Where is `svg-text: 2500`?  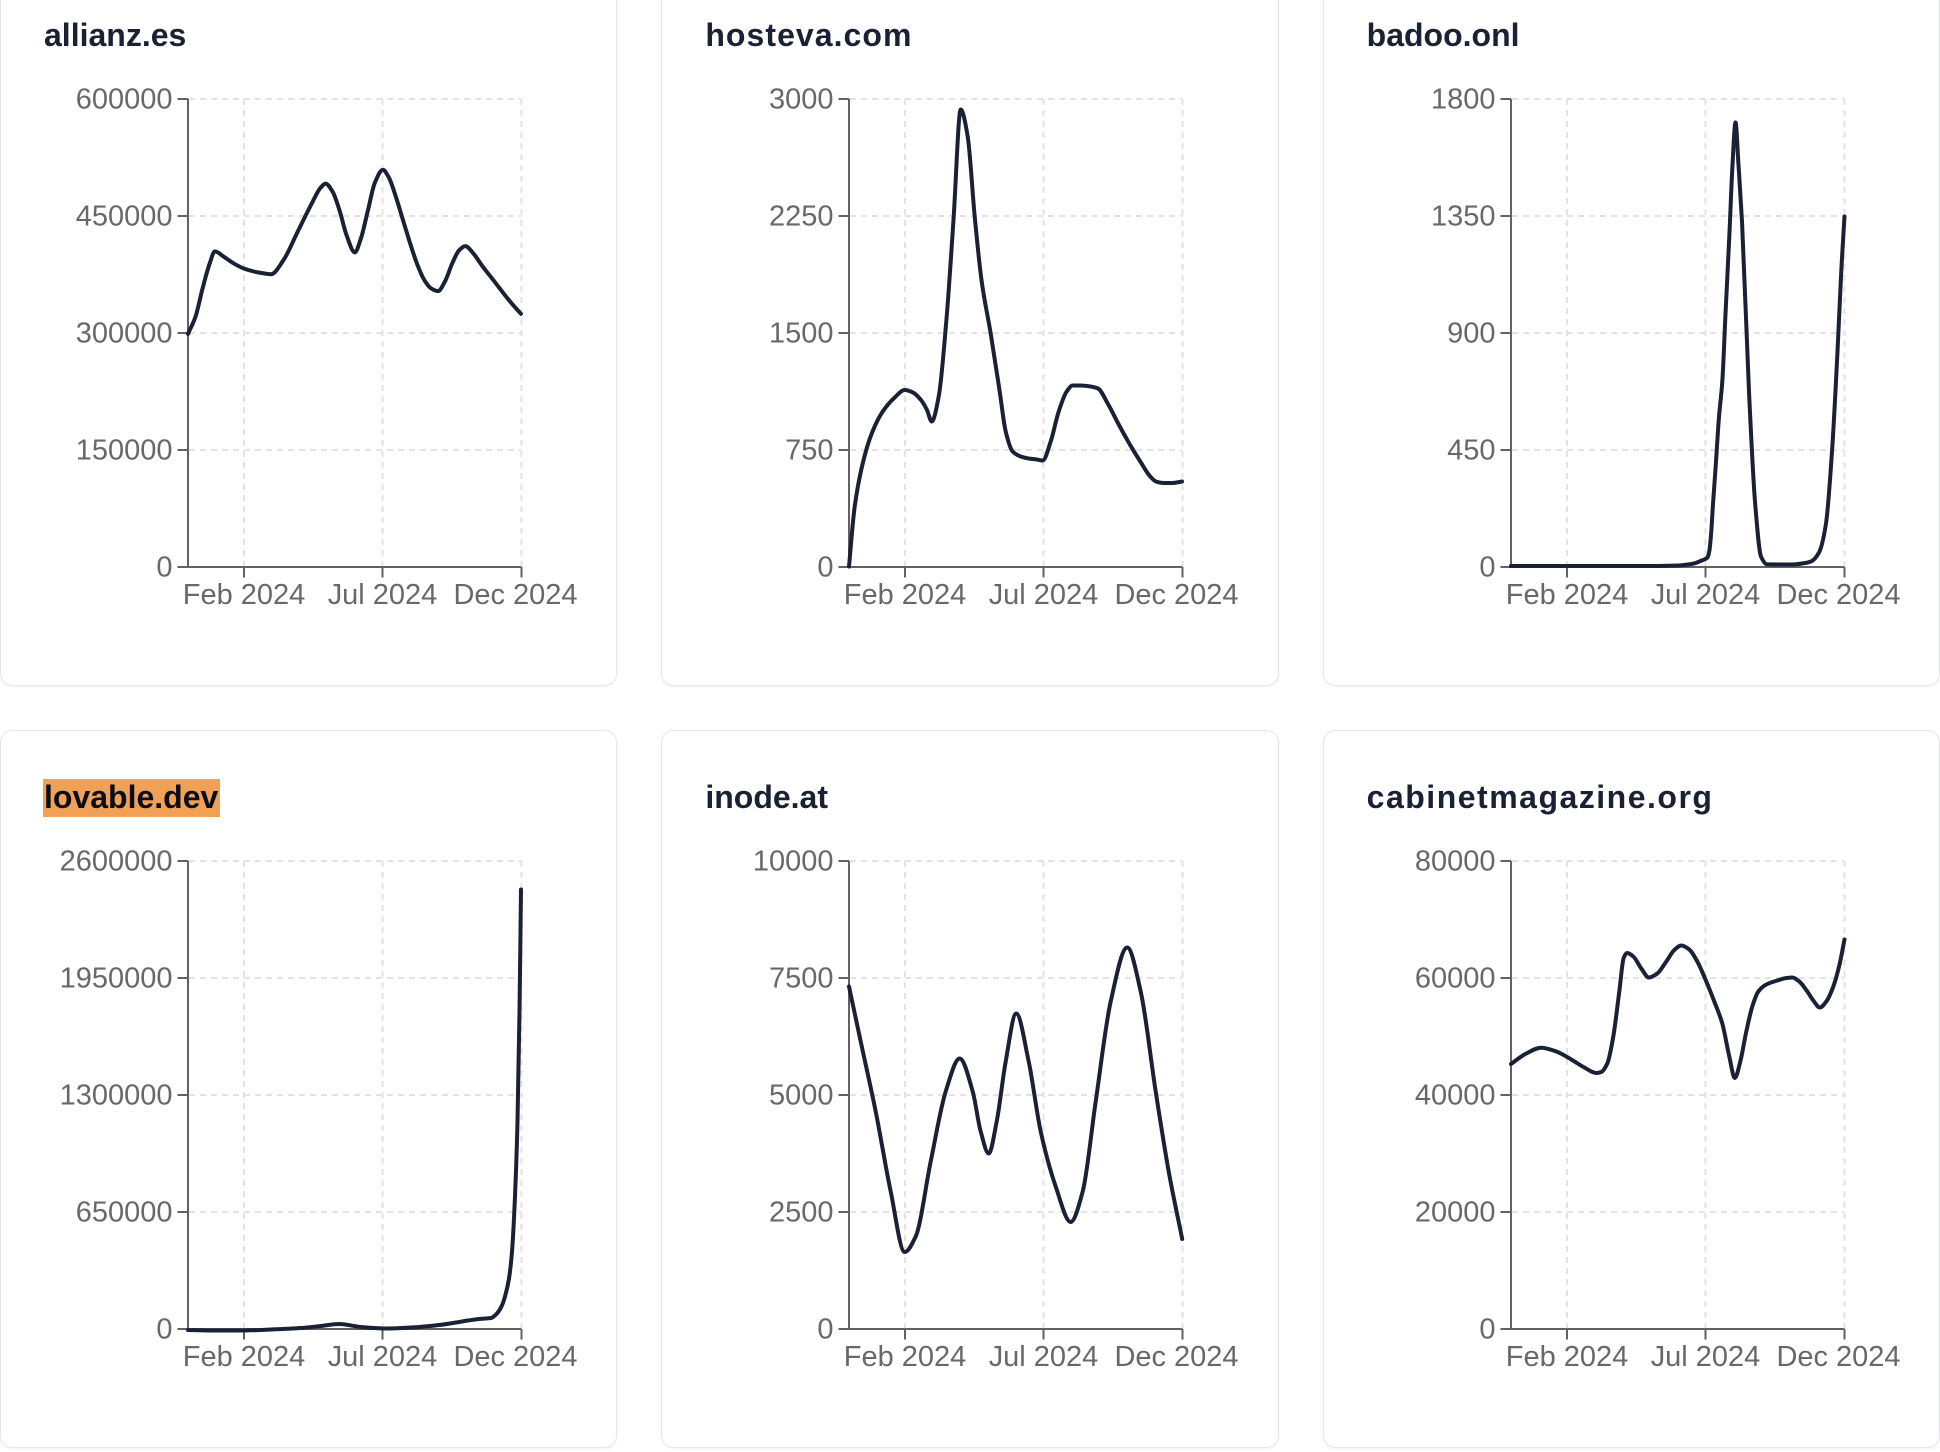 svg-text: 2500 is located at coordinates (801, 1212).